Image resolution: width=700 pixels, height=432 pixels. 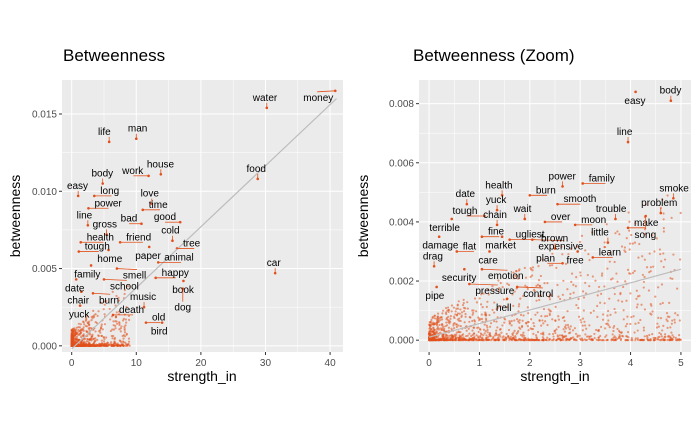 I want to click on x-tick-label: 5, so click(x=681, y=363).